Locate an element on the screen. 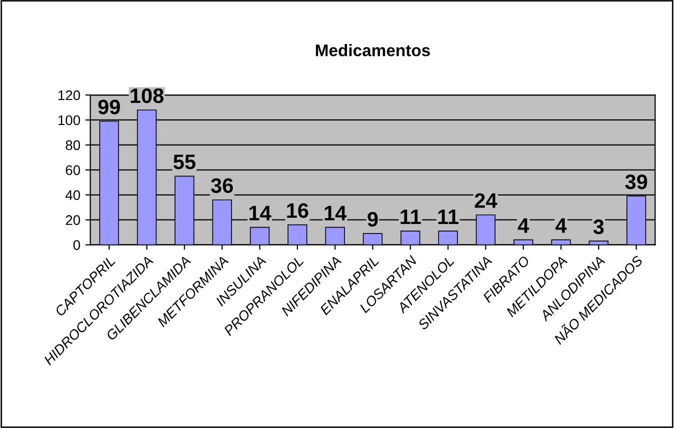 This screenshot has height=428, width=674. data-label: 9 is located at coordinates (373, 219).